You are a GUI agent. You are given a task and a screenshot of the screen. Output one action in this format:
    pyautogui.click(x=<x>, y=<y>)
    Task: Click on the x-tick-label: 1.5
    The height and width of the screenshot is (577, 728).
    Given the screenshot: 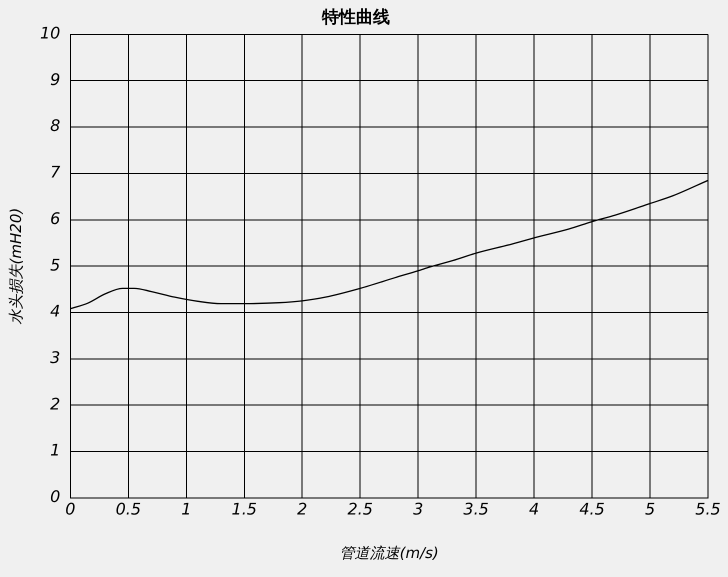 What is the action you would take?
    pyautogui.click(x=244, y=509)
    